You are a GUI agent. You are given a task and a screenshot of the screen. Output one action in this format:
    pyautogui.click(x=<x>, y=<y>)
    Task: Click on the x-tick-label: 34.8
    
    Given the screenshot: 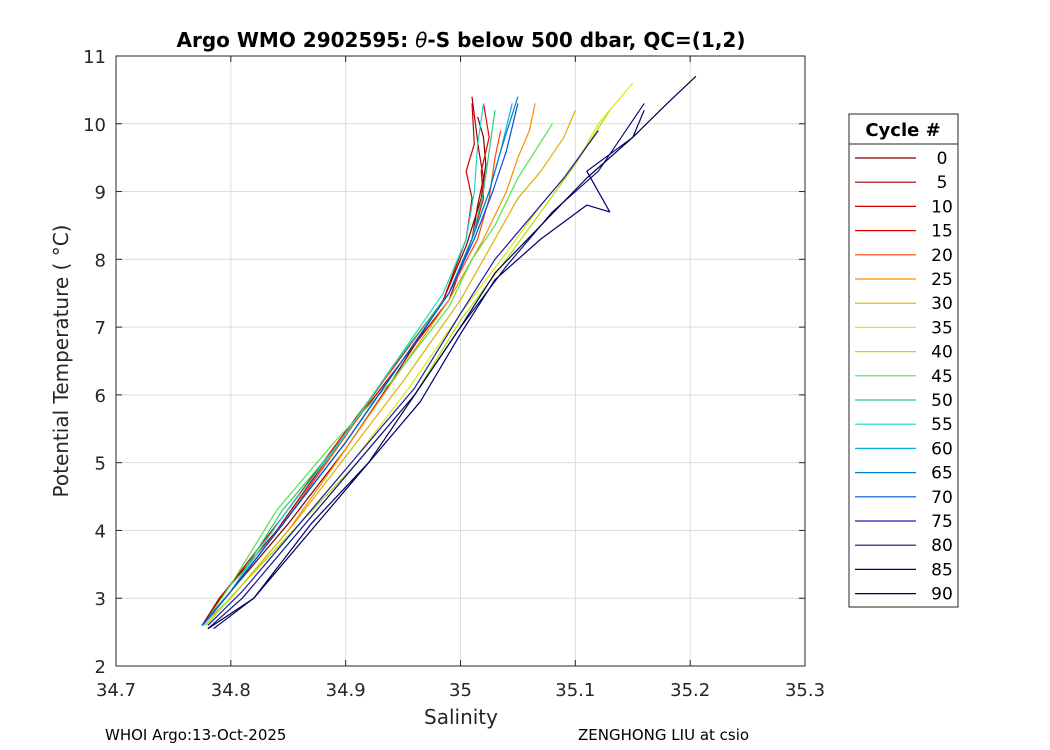 What is the action you would take?
    pyautogui.click(x=231, y=690)
    